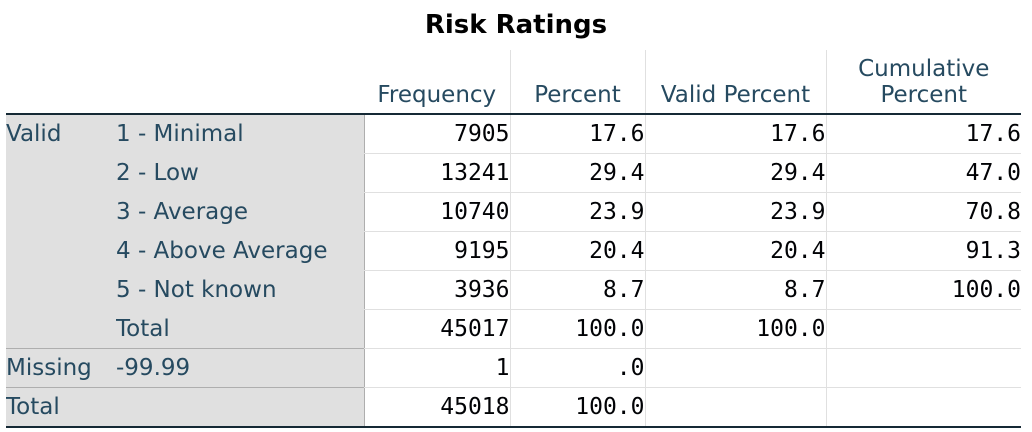 This screenshot has width=1032, height=432. I want to click on table-row: Total 45017 100.0 100.0, so click(513, 329).